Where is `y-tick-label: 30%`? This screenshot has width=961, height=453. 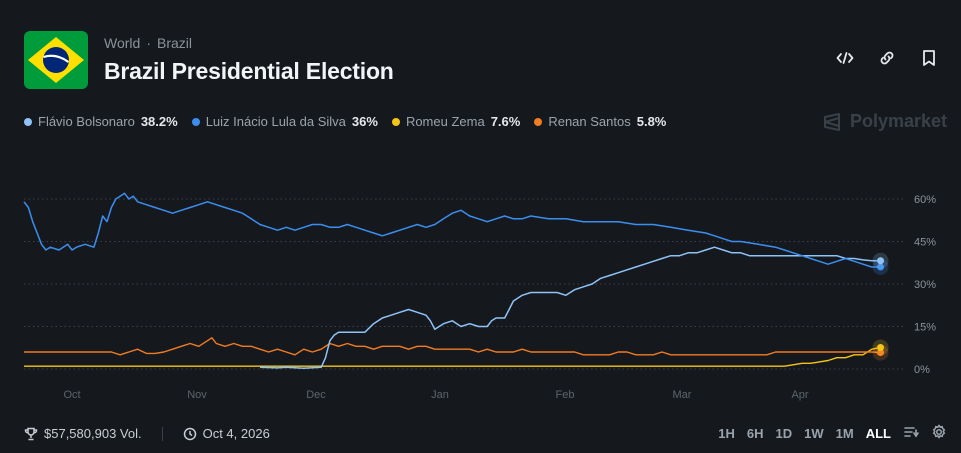
y-tick-label: 30% is located at coordinates (925, 285).